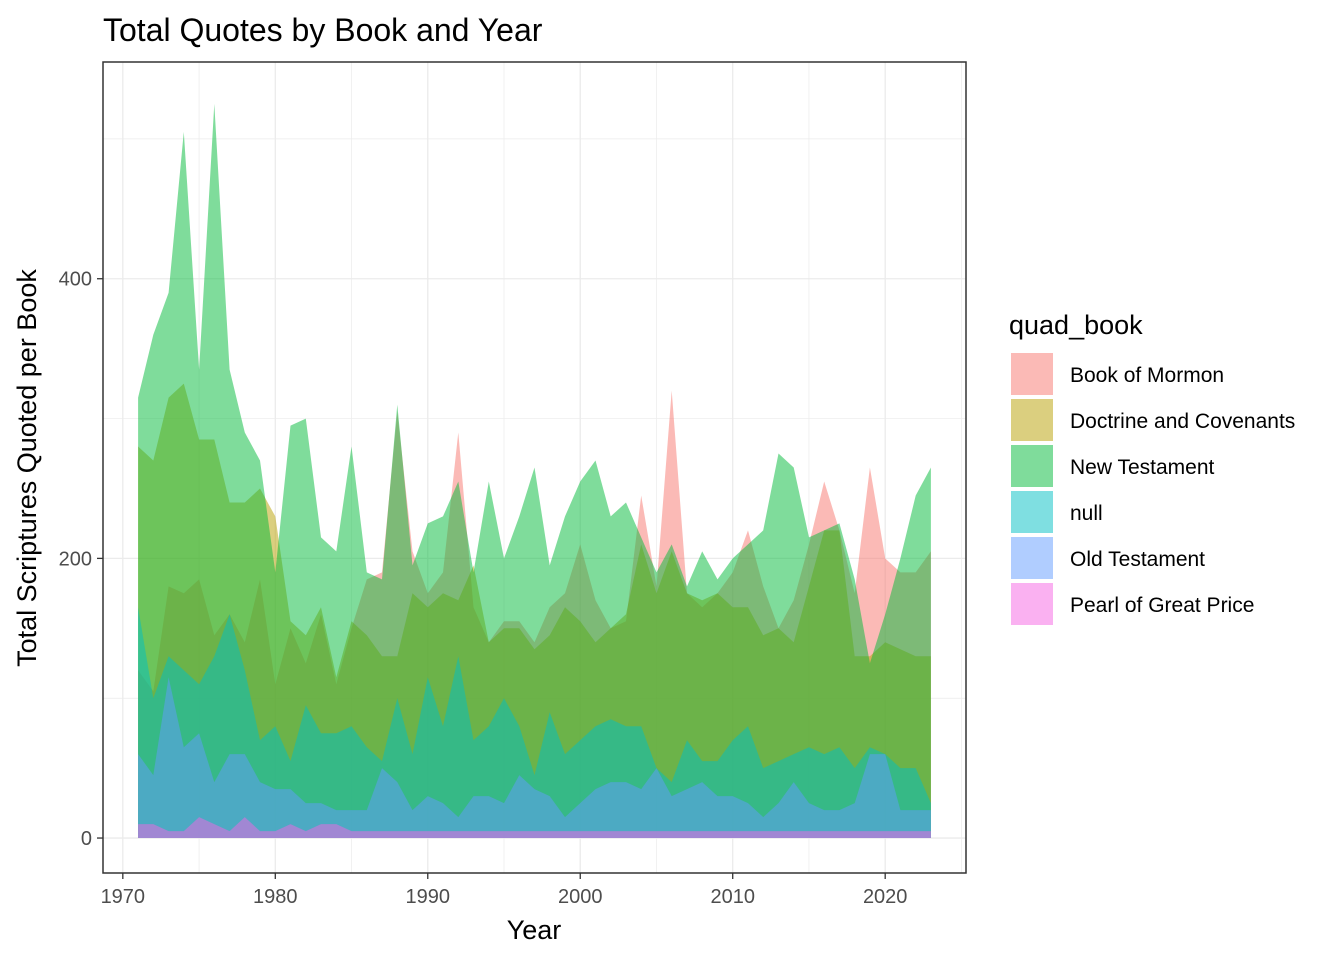 Image resolution: width=1344 pixels, height=960 pixels. I want to click on x-tick-label: 1970, so click(123, 897).